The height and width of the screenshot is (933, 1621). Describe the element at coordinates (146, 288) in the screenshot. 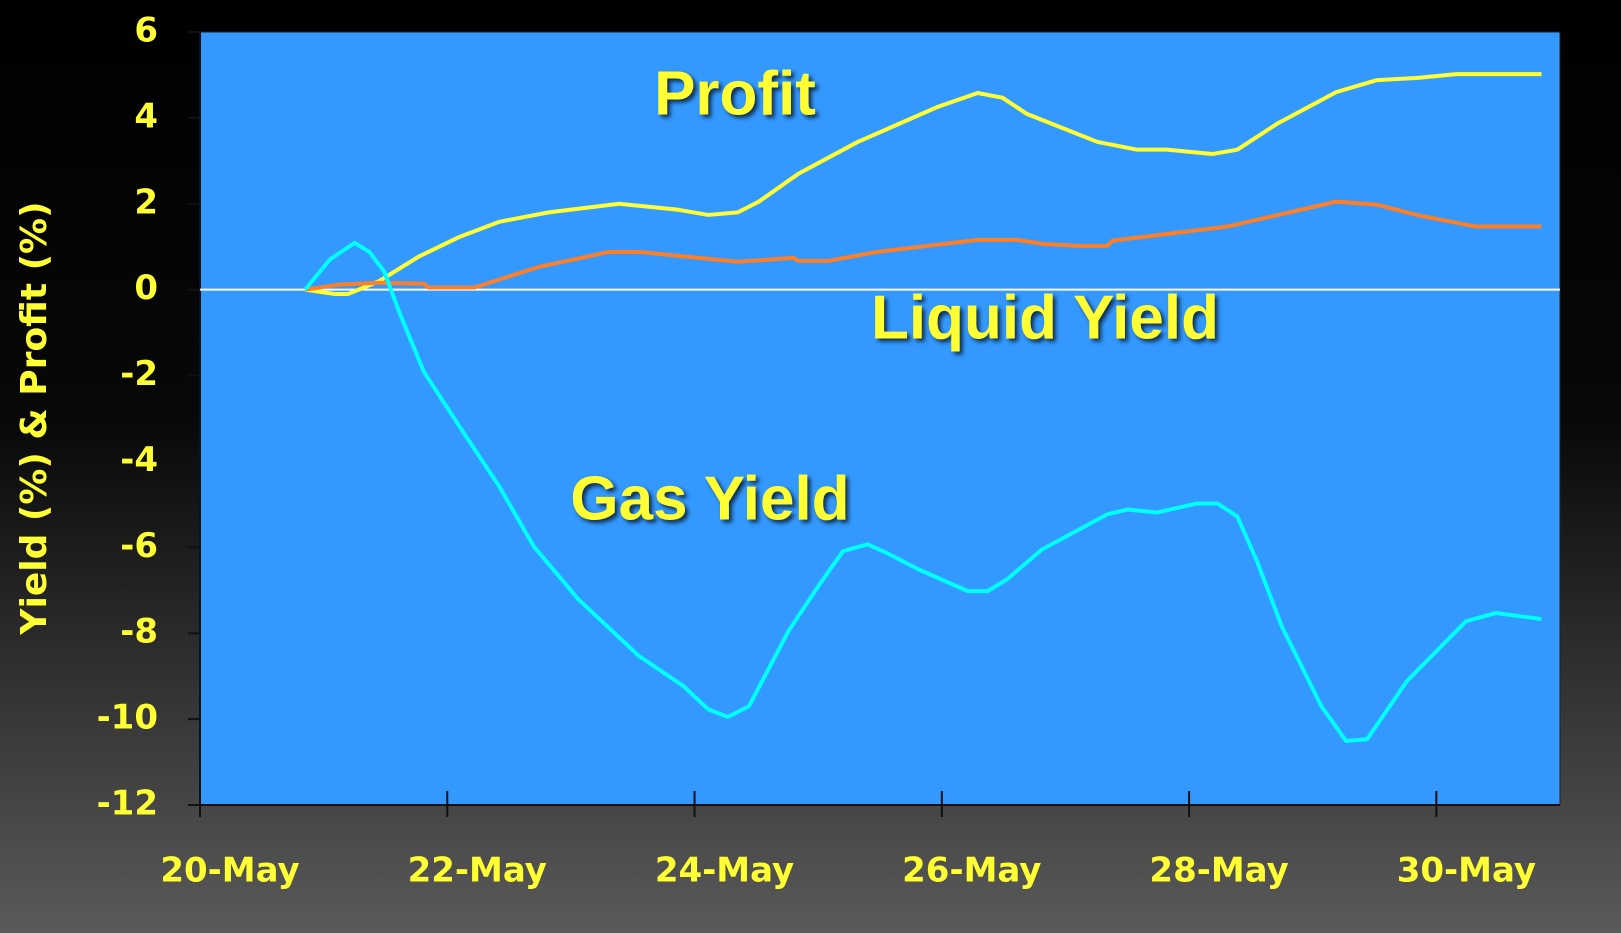

I see `y-tick-label: 0` at that location.